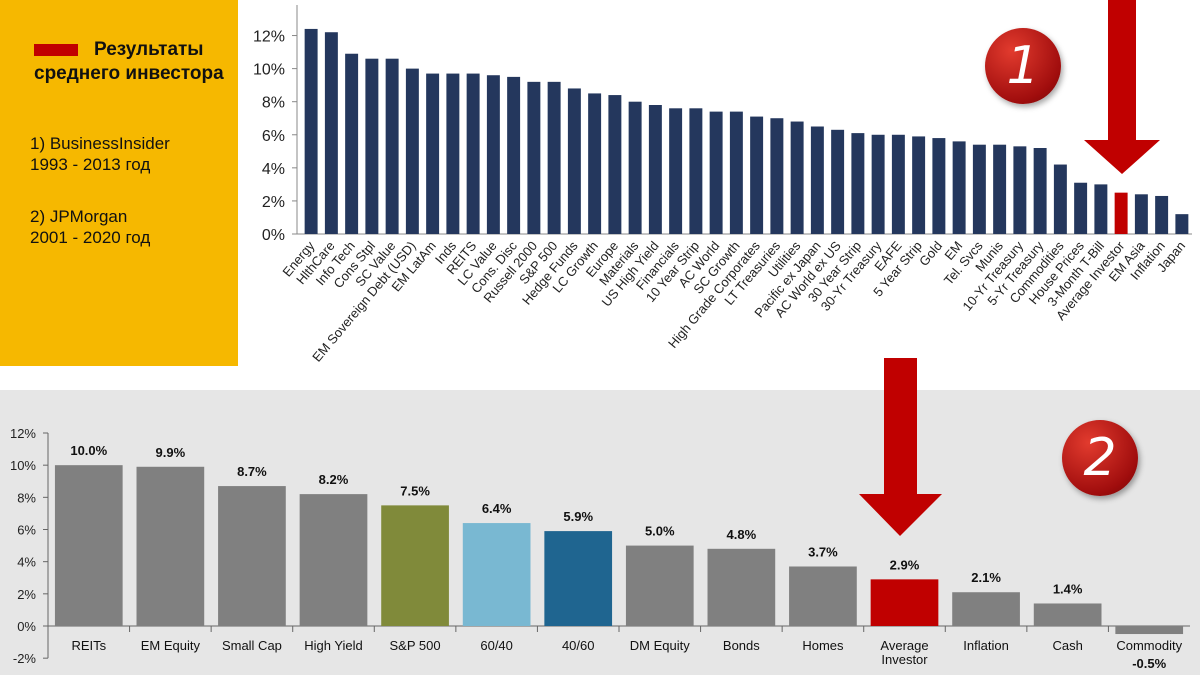  What do you see at coordinates (26, 594) in the screenshot?
I see `bottom-y-tick-label: 2%` at bounding box center [26, 594].